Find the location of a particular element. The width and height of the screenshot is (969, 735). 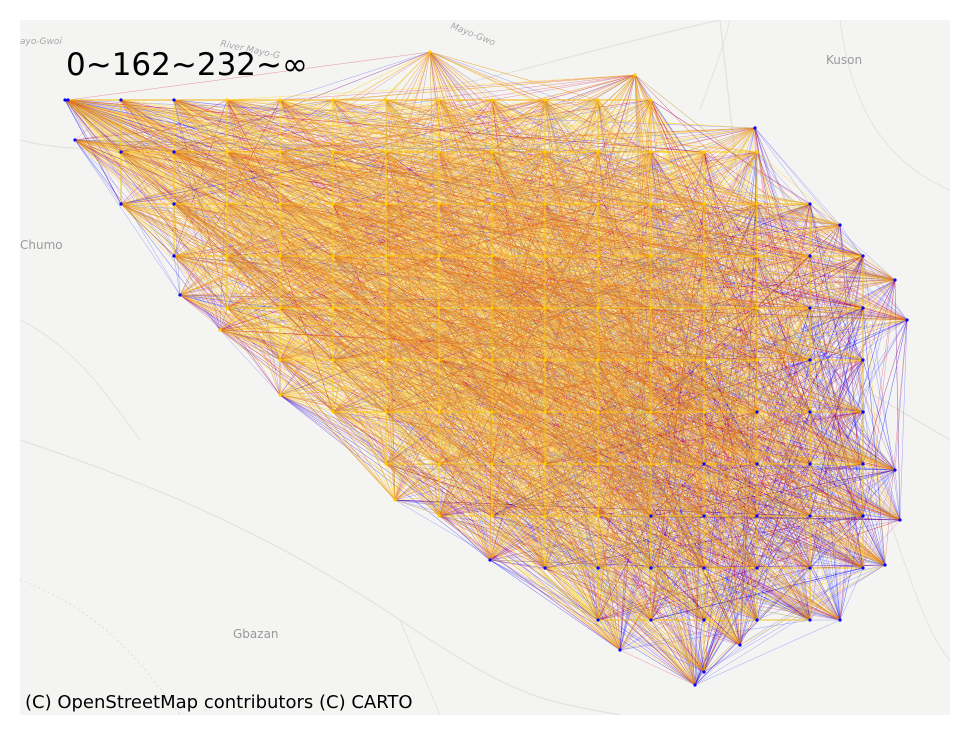

flow-class-legend: 0~162~232~∞ is located at coordinates (187, 65).